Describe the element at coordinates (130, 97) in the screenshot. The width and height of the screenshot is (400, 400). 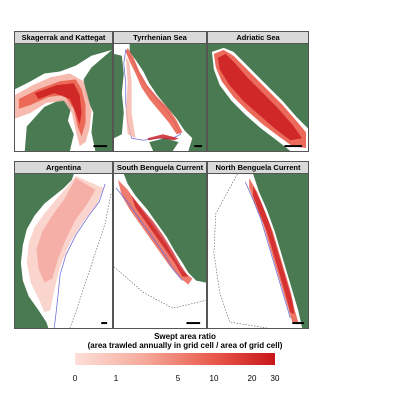
I see `trawl-low` at that location.